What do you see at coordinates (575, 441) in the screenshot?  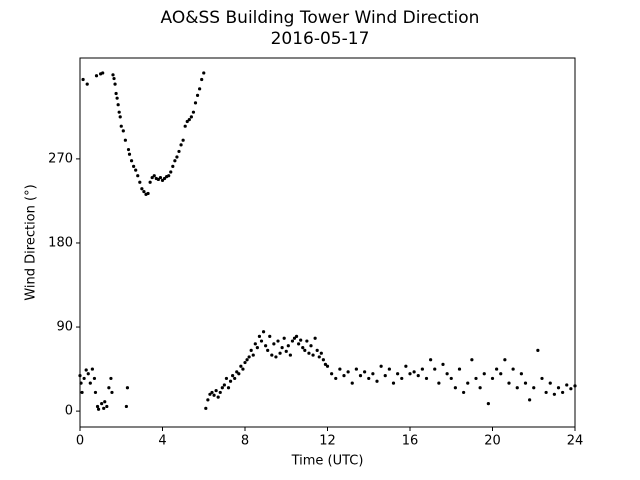 I see `x-tick-label: 24` at bounding box center [575, 441].